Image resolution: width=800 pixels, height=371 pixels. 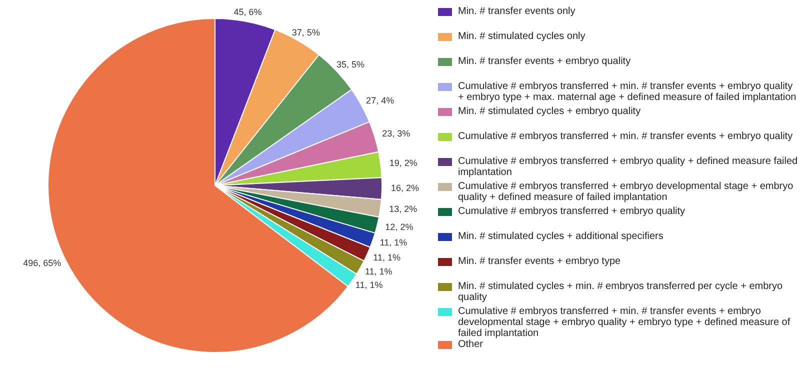 What do you see at coordinates (306, 32) in the screenshot?
I see `data-label: 37, 5%` at bounding box center [306, 32].